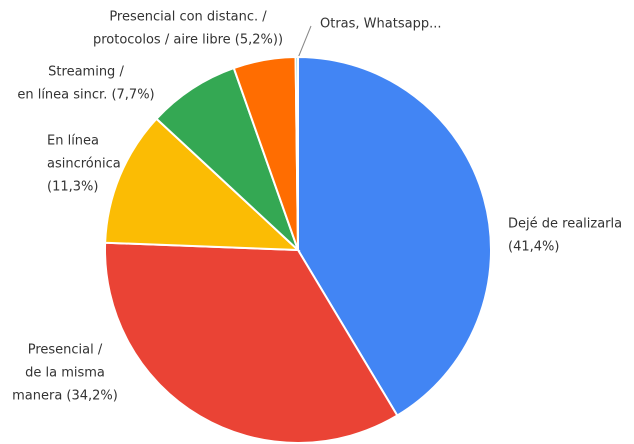 The width and height of the screenshot is (634, 444). I want to click on slice-label: Dejé de realizarla, so click(565, 224).